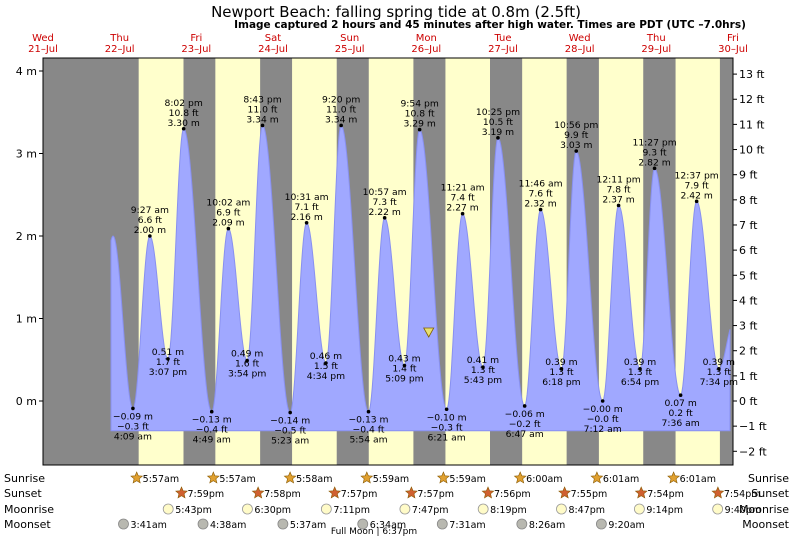 The height and width of the screenshot is (542, 793). Describe the element at coordinates (743, 510) in the screenshot. I see `moonrise-time: 9:40pm` at that location.